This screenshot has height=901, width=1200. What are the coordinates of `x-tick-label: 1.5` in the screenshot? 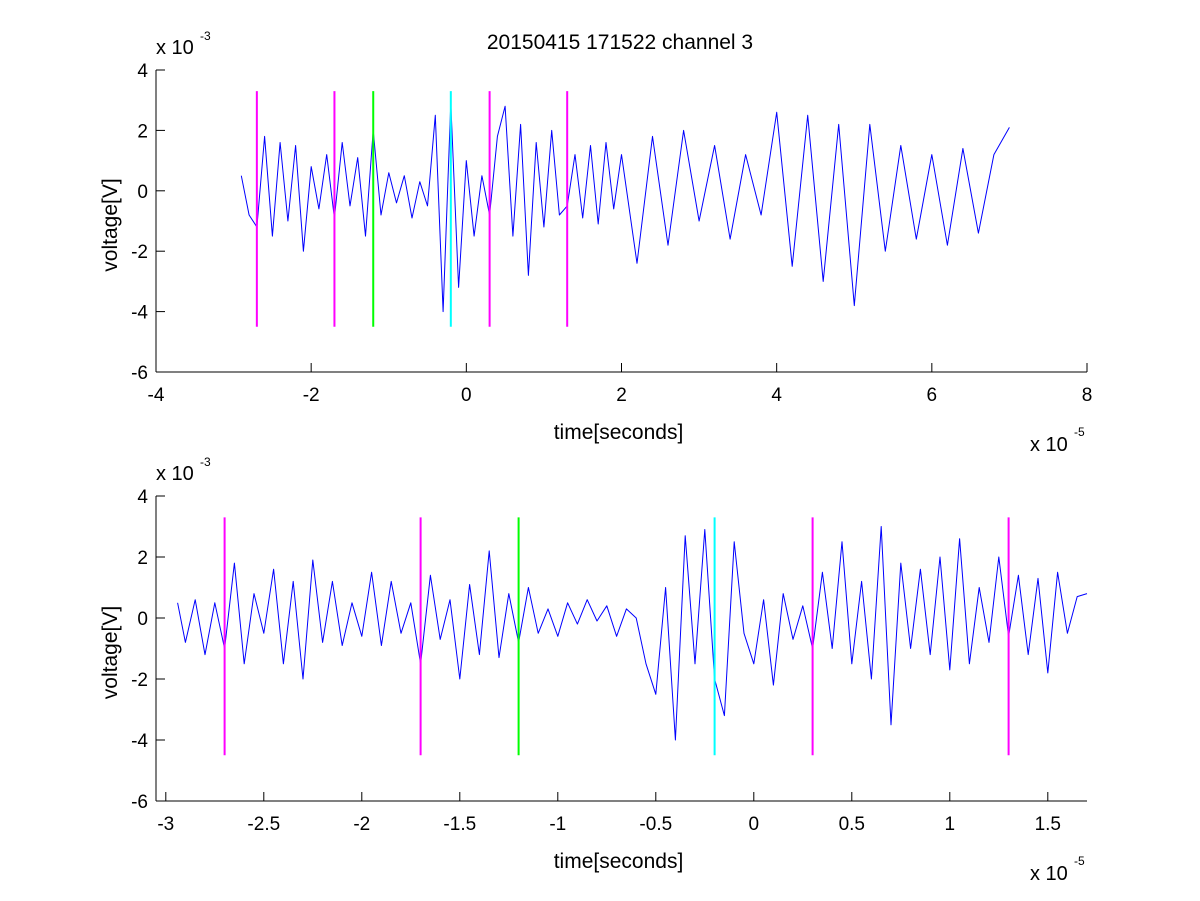 It's located at (1048, 824).